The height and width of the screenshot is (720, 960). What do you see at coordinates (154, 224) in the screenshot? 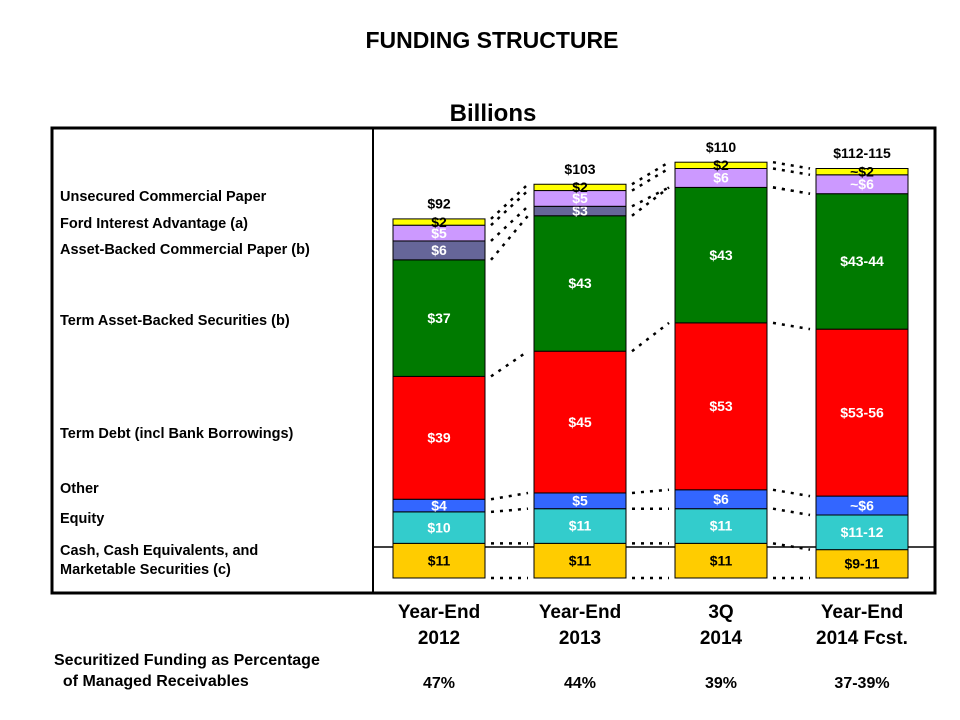
I see `legend-label: Ford Interest Advantage (a)` at bounding box center [154, 224].